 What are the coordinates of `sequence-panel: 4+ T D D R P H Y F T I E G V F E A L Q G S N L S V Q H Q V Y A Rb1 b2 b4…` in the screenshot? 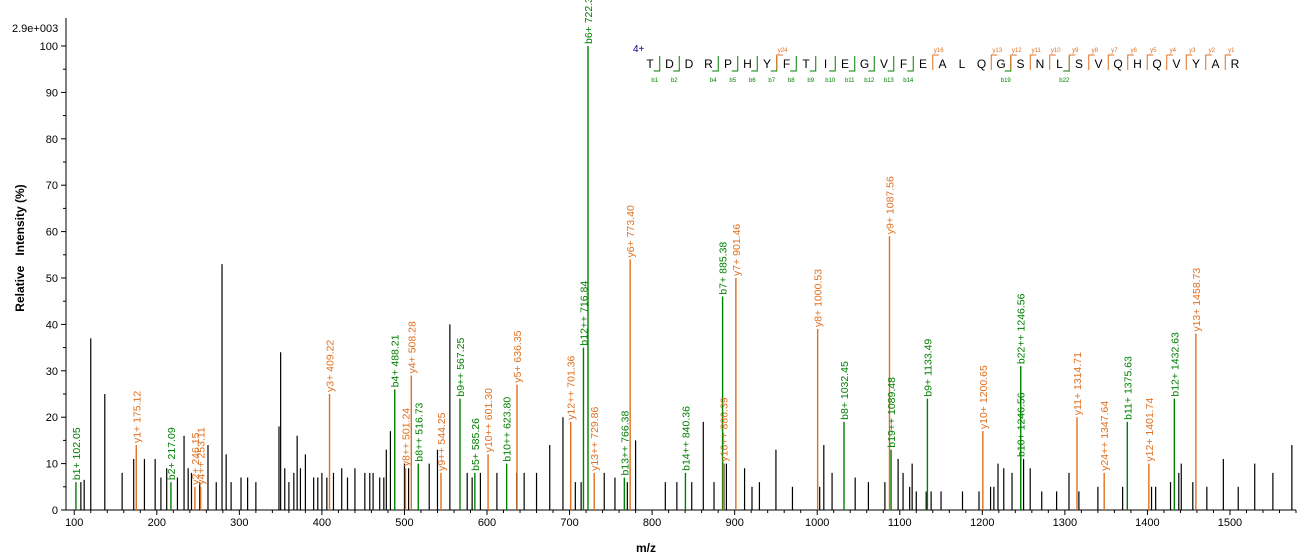 It's located at (936, 64).